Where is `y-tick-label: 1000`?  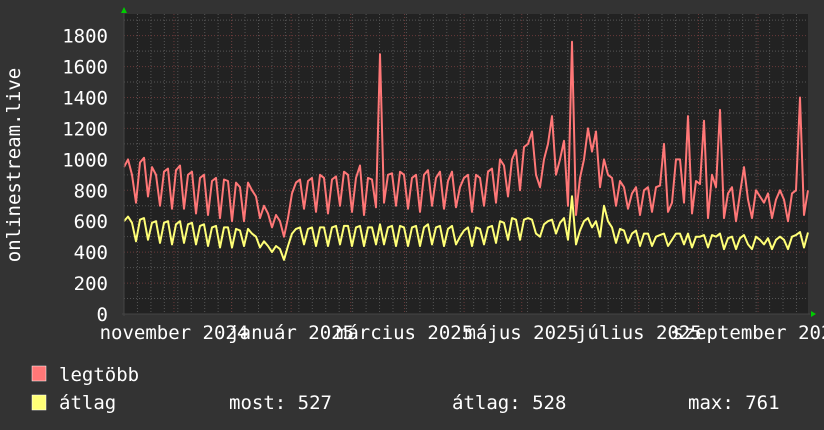
y-tick-label: 1000 is located at coordinates (85, 160).